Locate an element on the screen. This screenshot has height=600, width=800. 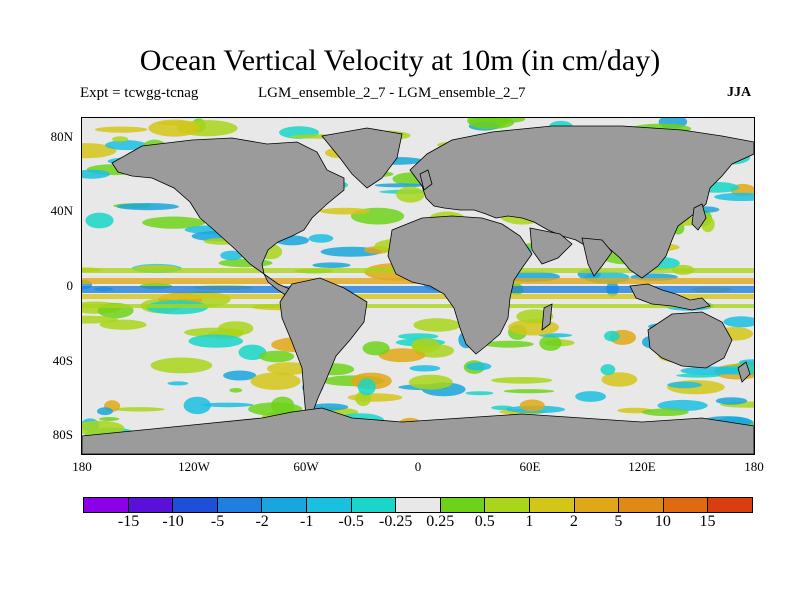
land-antarctica is located at coordinates (418, 430).